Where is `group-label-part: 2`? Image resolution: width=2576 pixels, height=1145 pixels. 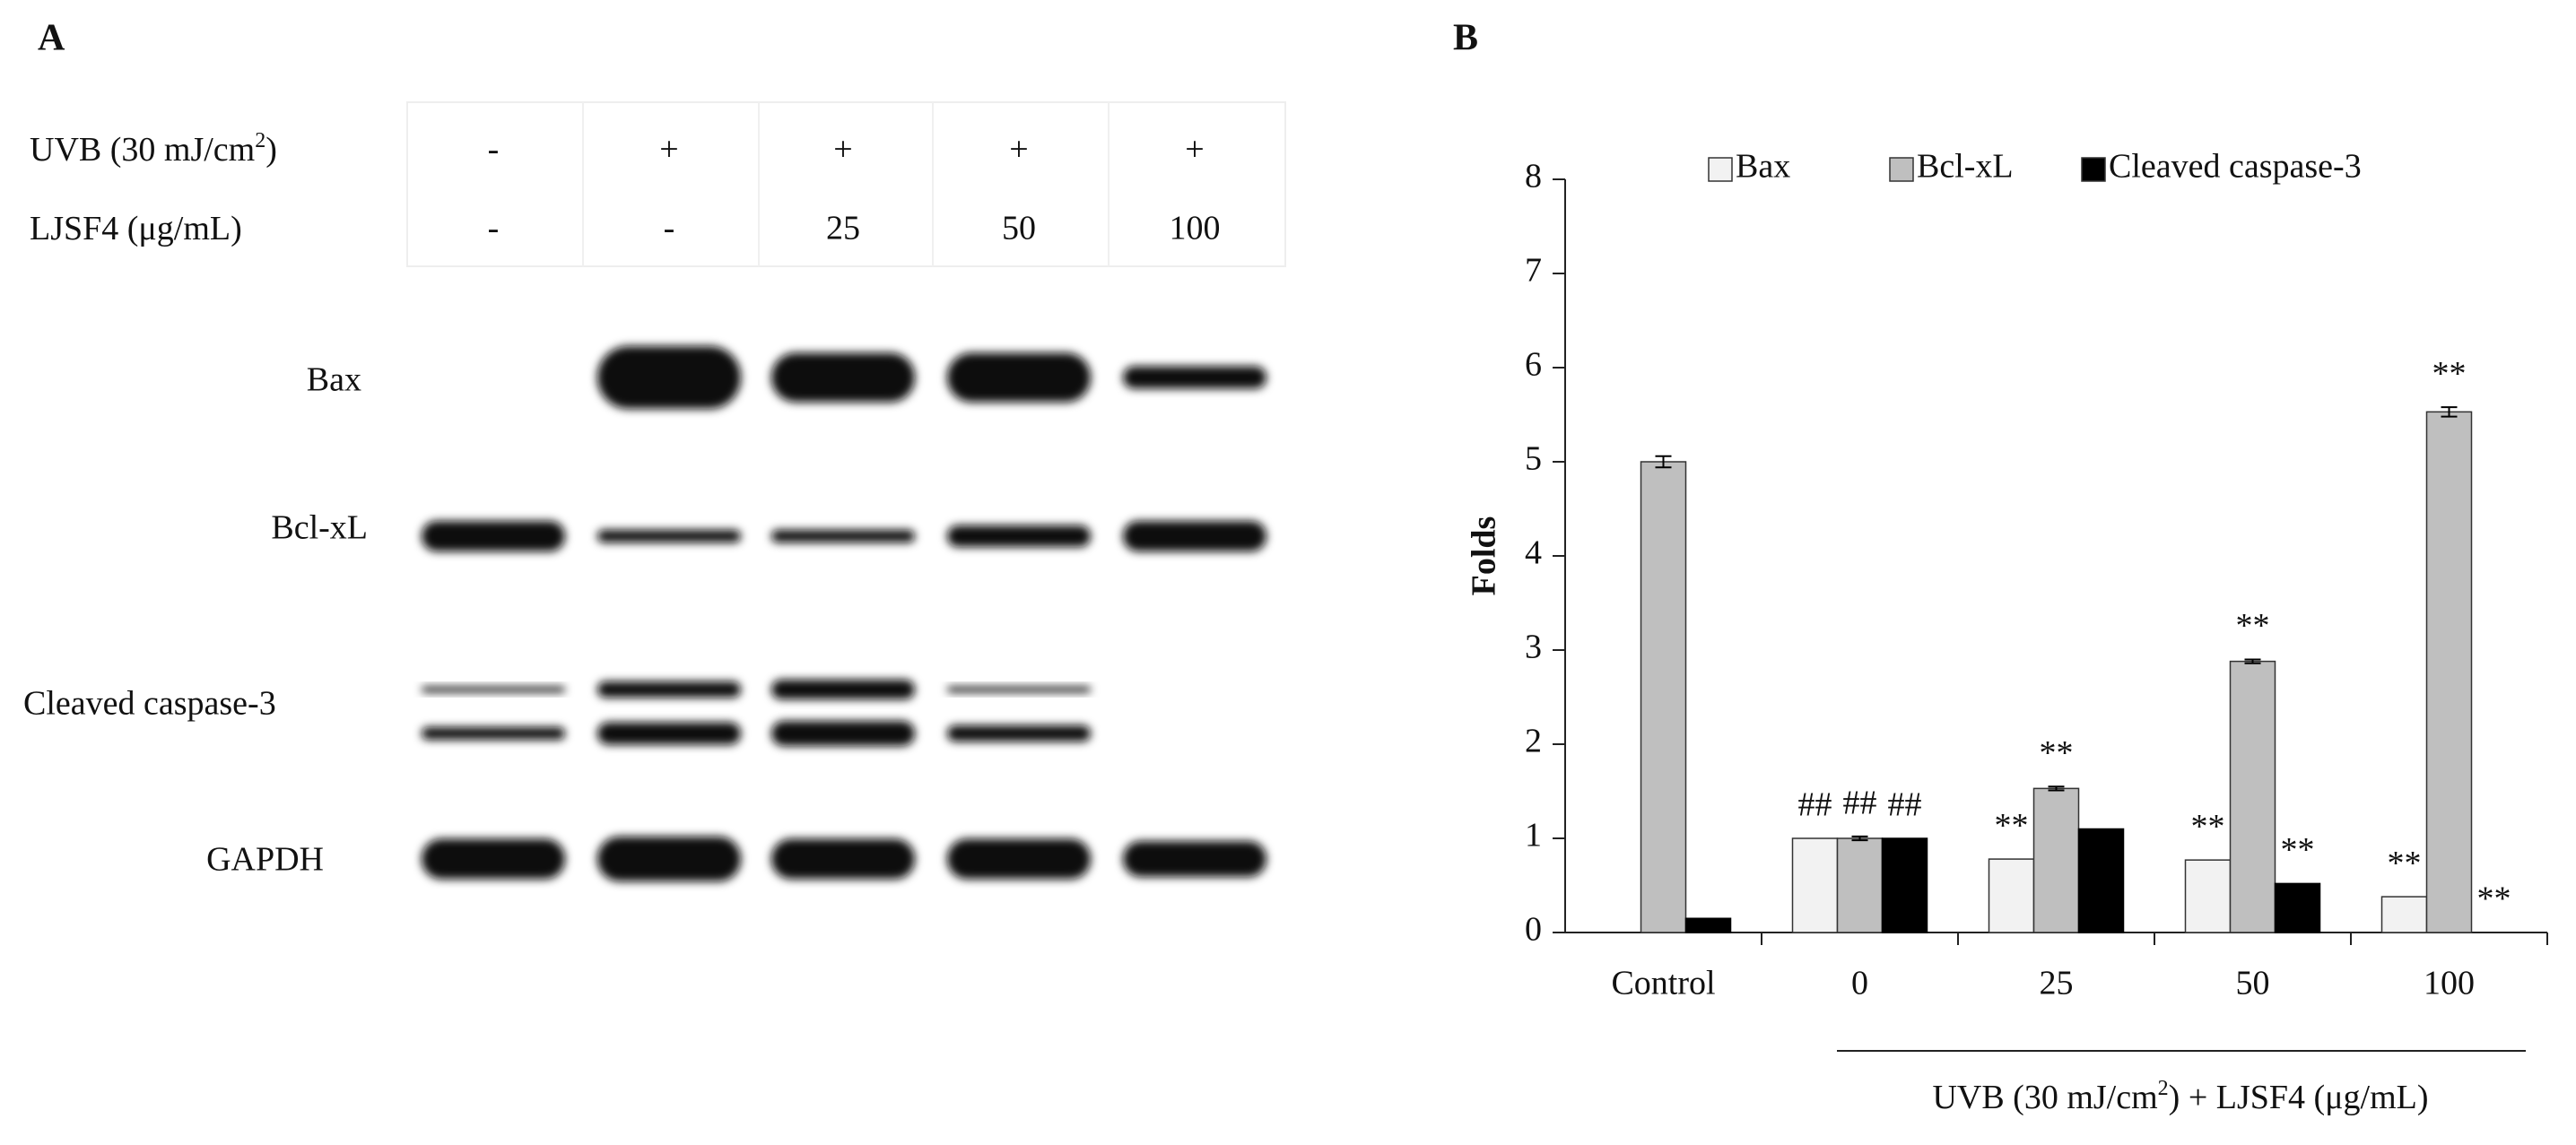 group-label-part: 2 is located at coordinates (2163, 1088).